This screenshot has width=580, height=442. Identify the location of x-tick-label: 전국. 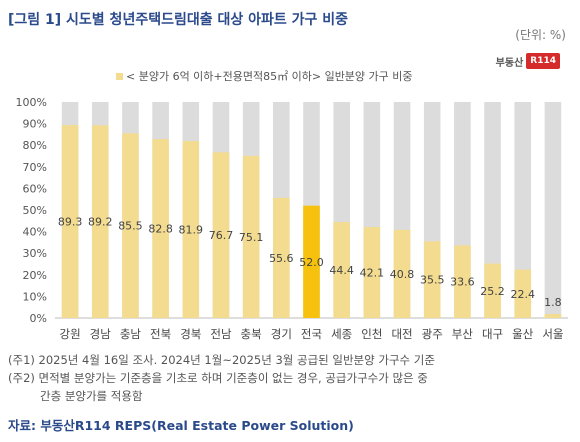
(311, 334).